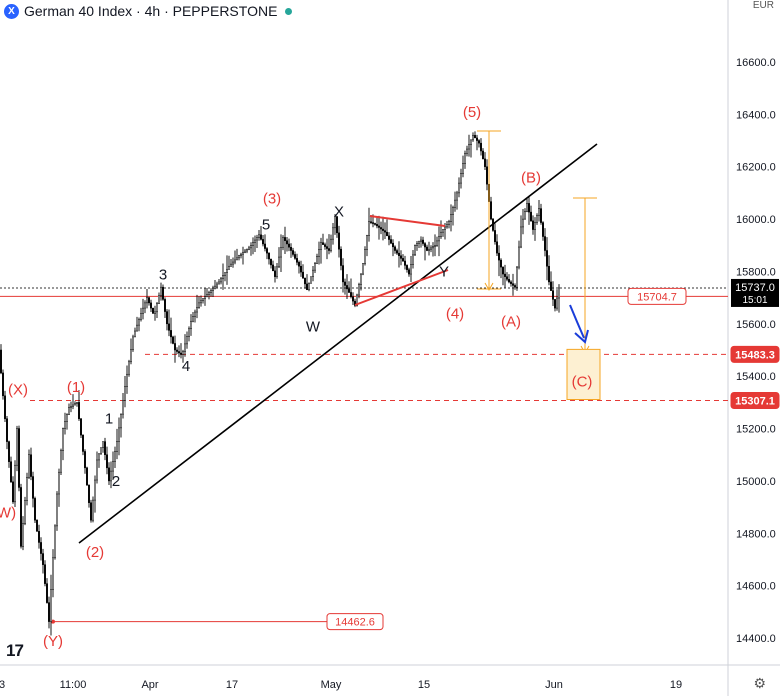  Describe the element at coordinates (756, 639) in the screenshot. I see `y-tick-label: 14400.0` at that location.